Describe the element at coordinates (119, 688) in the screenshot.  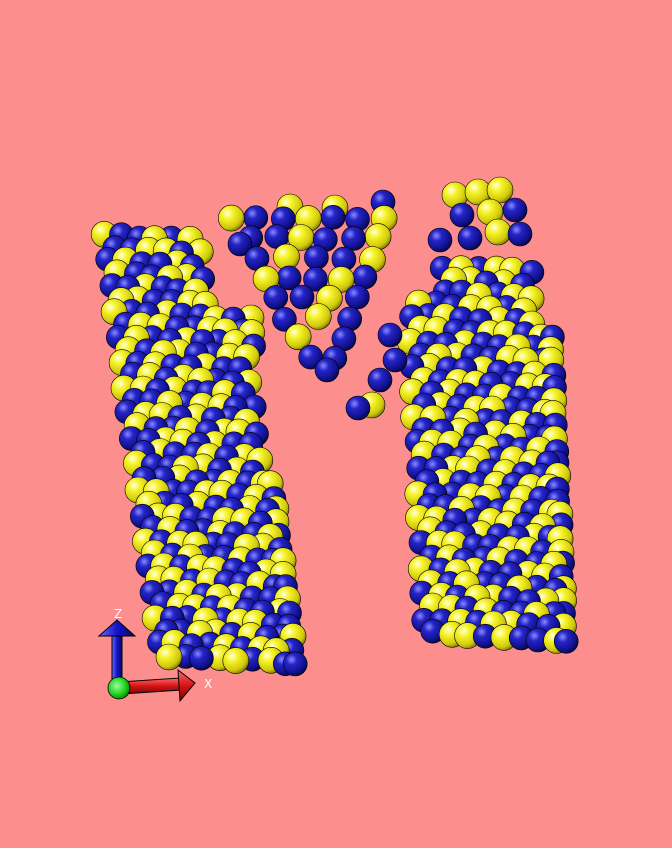
I see `y-axis-origin-marker` at that location.